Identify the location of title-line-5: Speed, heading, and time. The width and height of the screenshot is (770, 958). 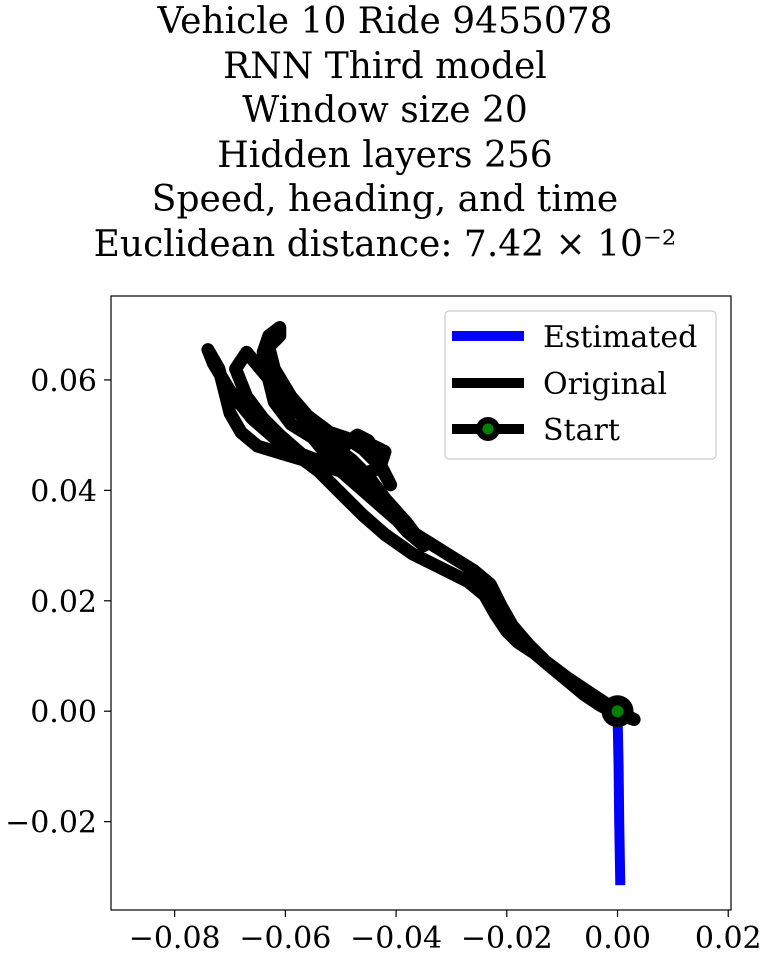
(385, 199).